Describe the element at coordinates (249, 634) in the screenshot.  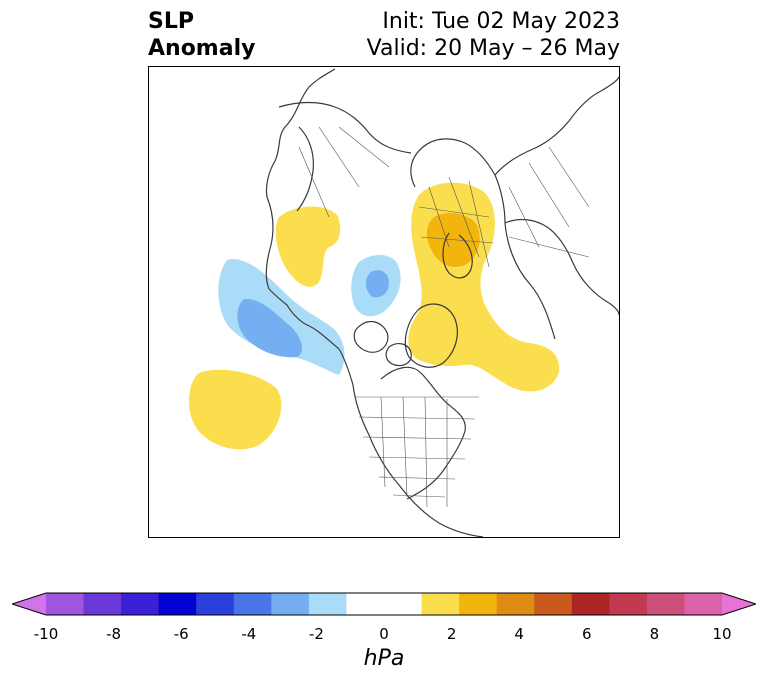
I see `colorbar-tick-label: -4` at that location.